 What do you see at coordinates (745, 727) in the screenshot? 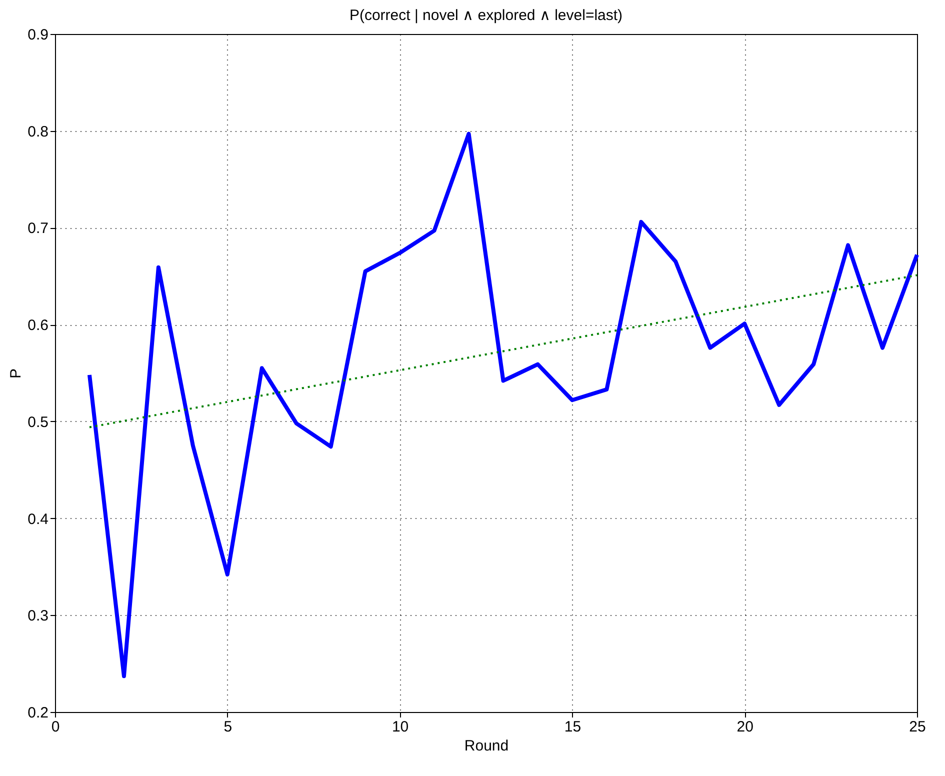
I see `x-tick-label: 20` at bounding box center [745, 727].